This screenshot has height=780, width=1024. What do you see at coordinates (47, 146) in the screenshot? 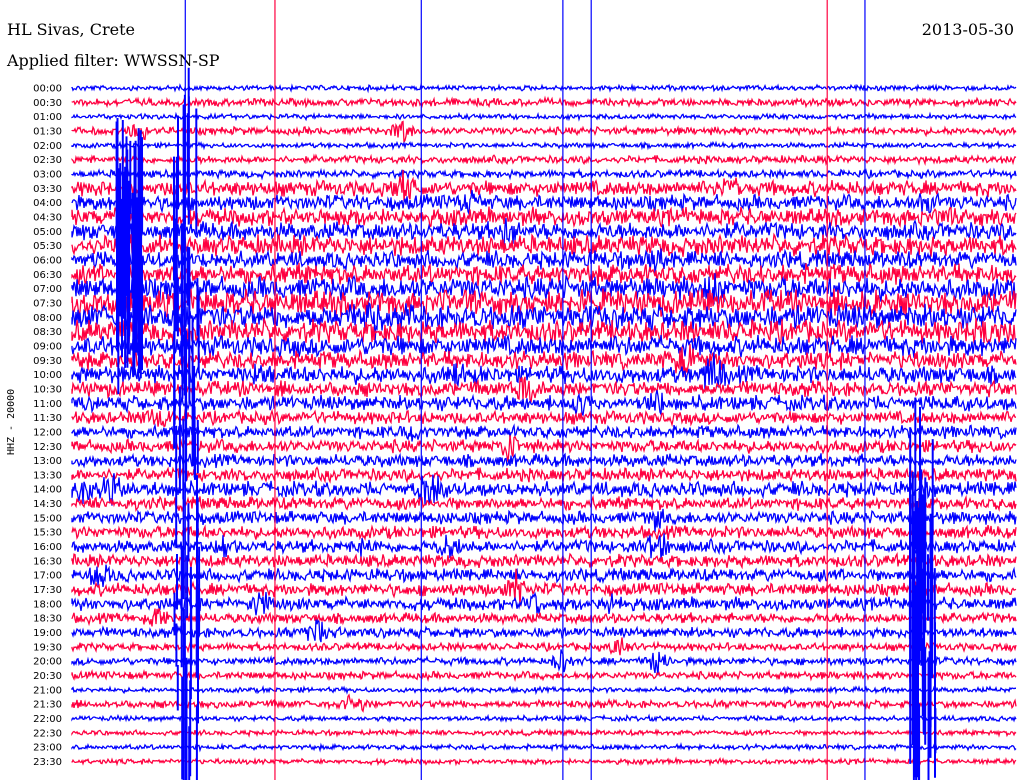
I see `row-time-label: 02:00` at bounding box center [47, 146].